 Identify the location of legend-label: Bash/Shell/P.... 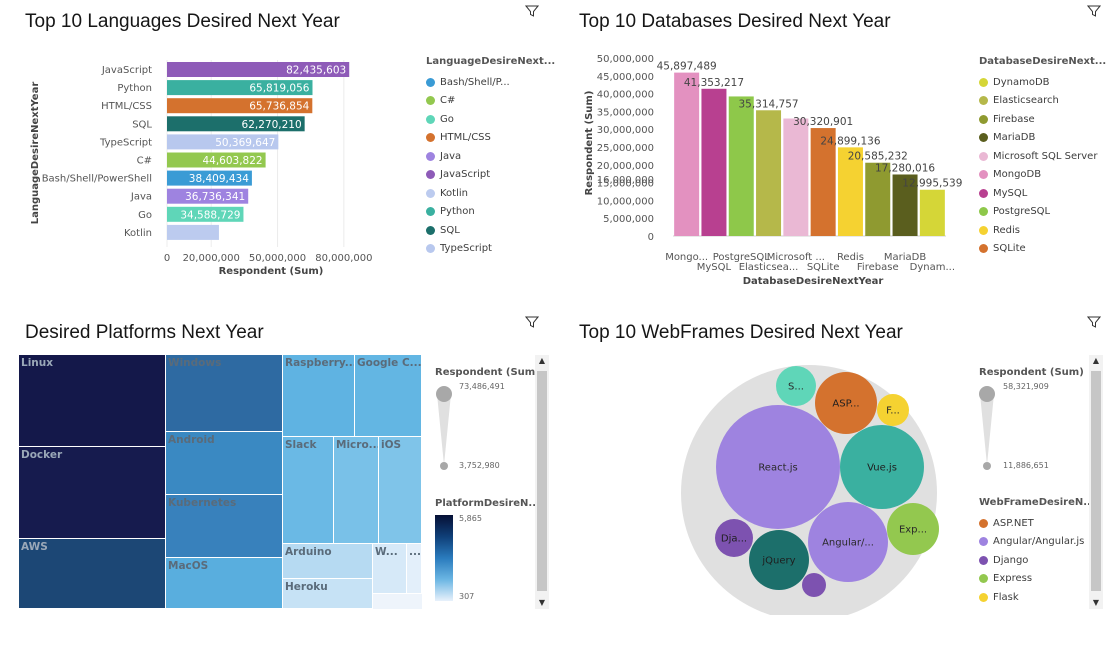
(475, 82).